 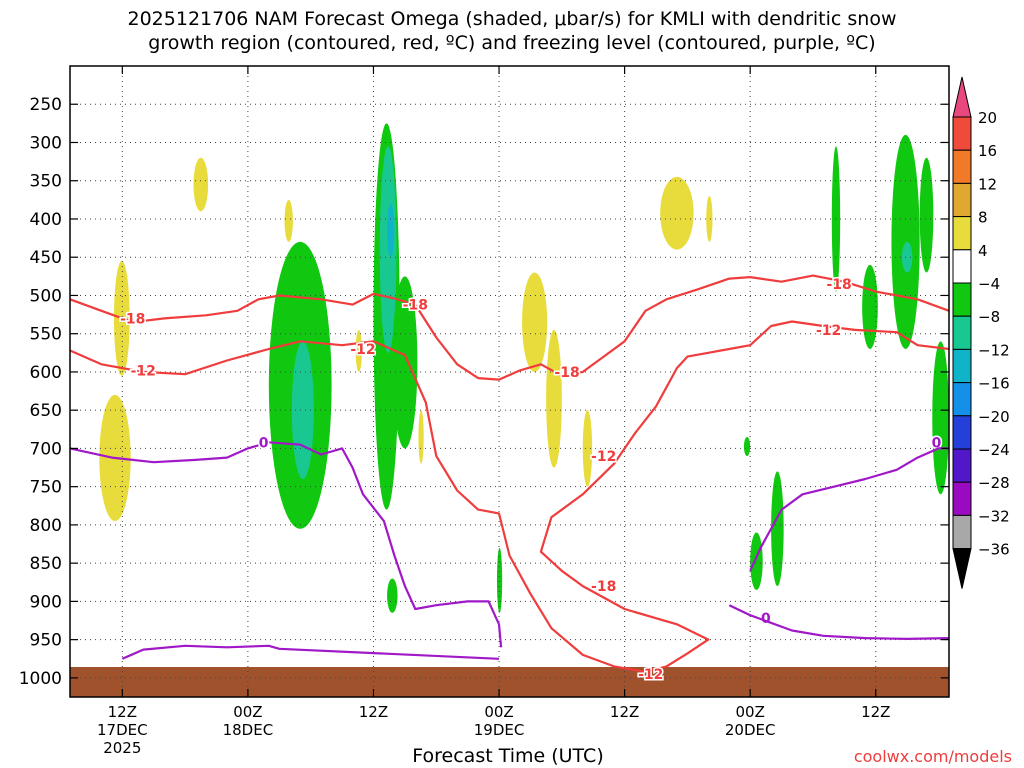 I want to click on colorbar-label-11: −28, so click(x=994, y=483).